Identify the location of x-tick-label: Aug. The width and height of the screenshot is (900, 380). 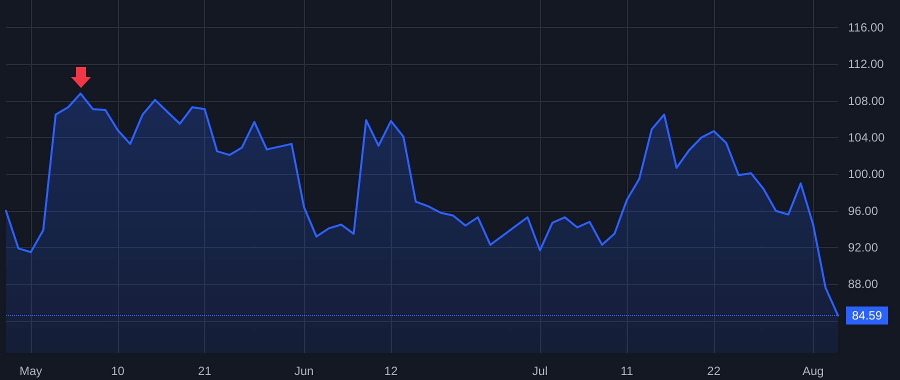
(813, 371).